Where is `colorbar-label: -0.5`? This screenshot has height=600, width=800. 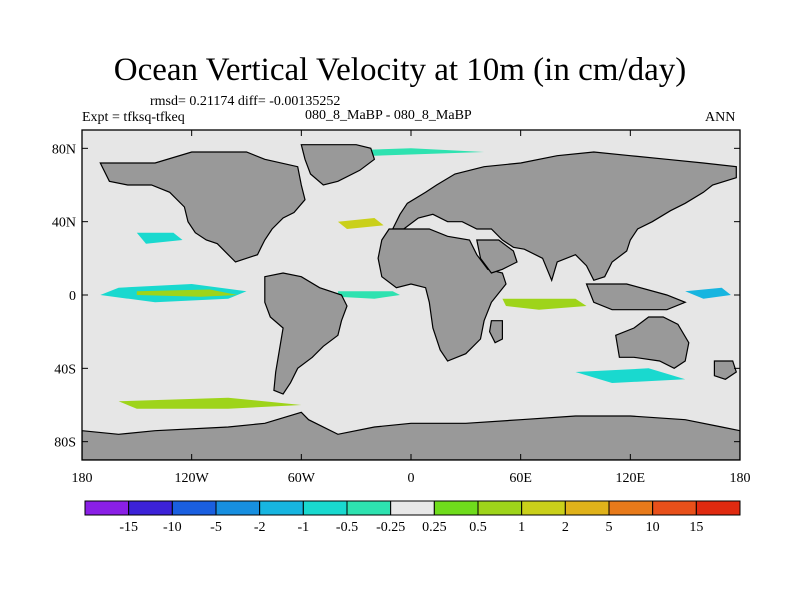
colorbar-label: -0.5 is located at coordinates (347, 527).